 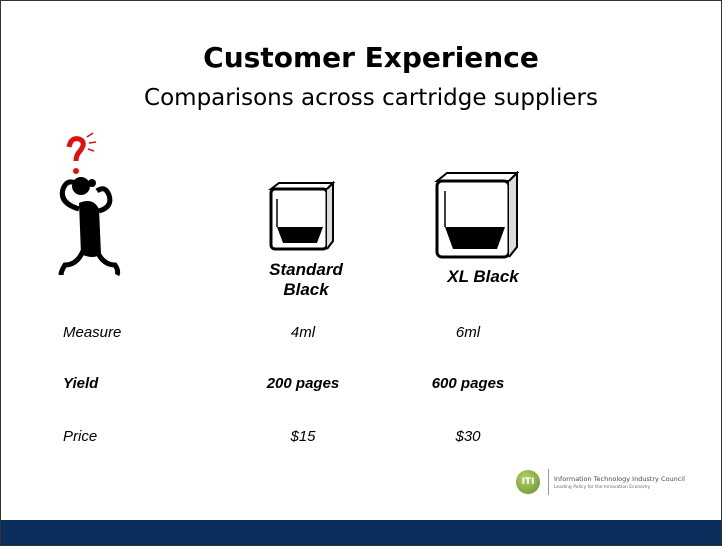 What do you see at coordinates (483, 276) in the screenshot?
I see `product-label: XL Black` at bounding box center [483, 276].